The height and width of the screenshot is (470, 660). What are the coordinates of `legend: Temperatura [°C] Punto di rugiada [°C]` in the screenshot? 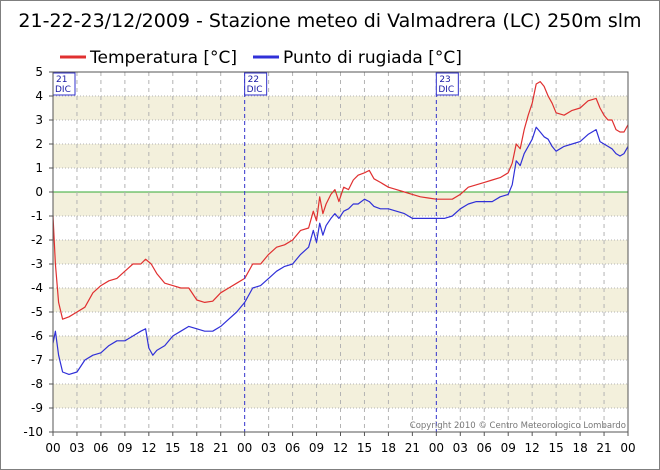 It's located at (261, 58).